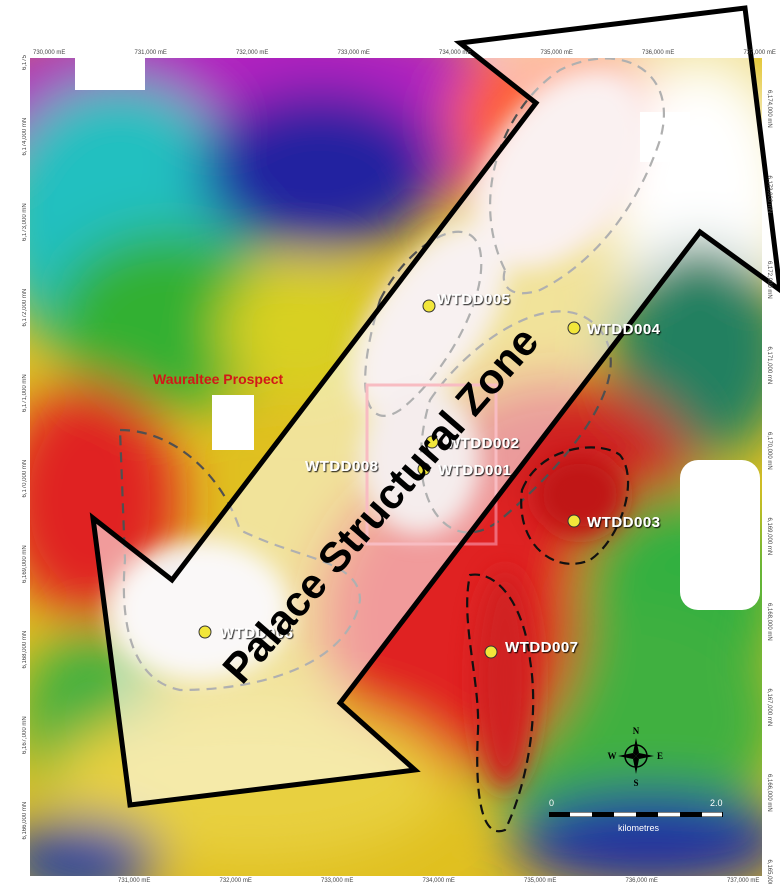 The image size is (780, 884). Describe the element at coordinates (257, 633) in the screenshot. I see `drillhole-label: WTDD006` at that location.